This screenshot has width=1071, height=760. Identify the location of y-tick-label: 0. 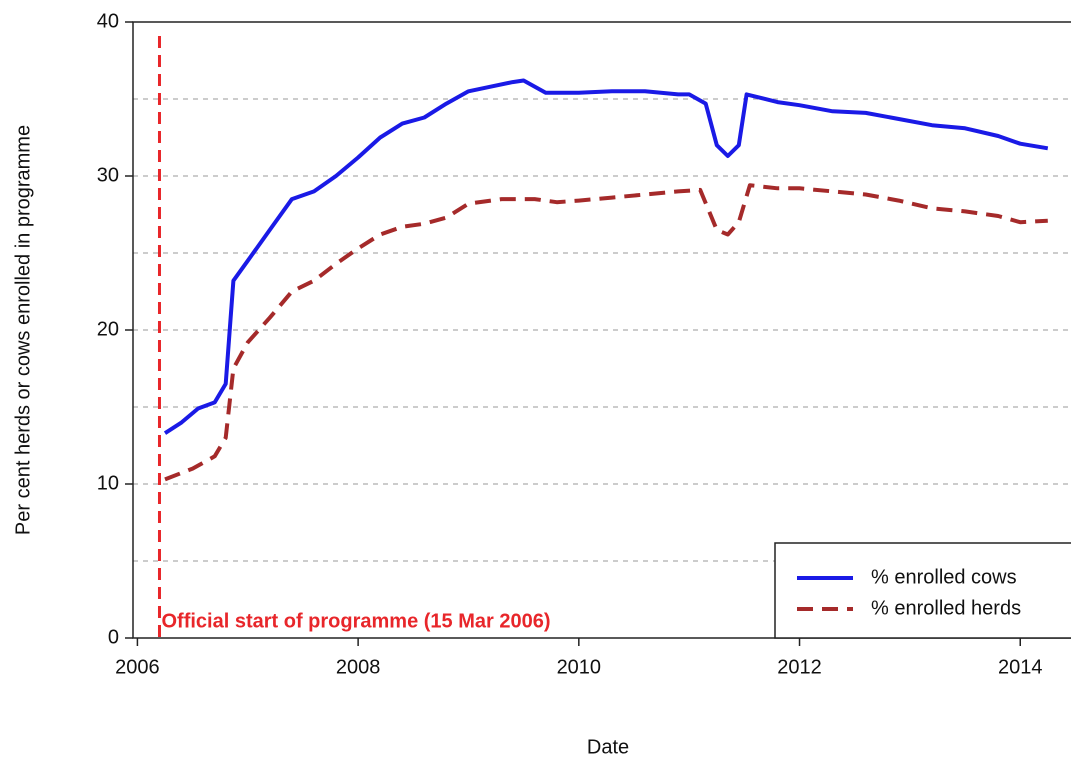
(113, 637).